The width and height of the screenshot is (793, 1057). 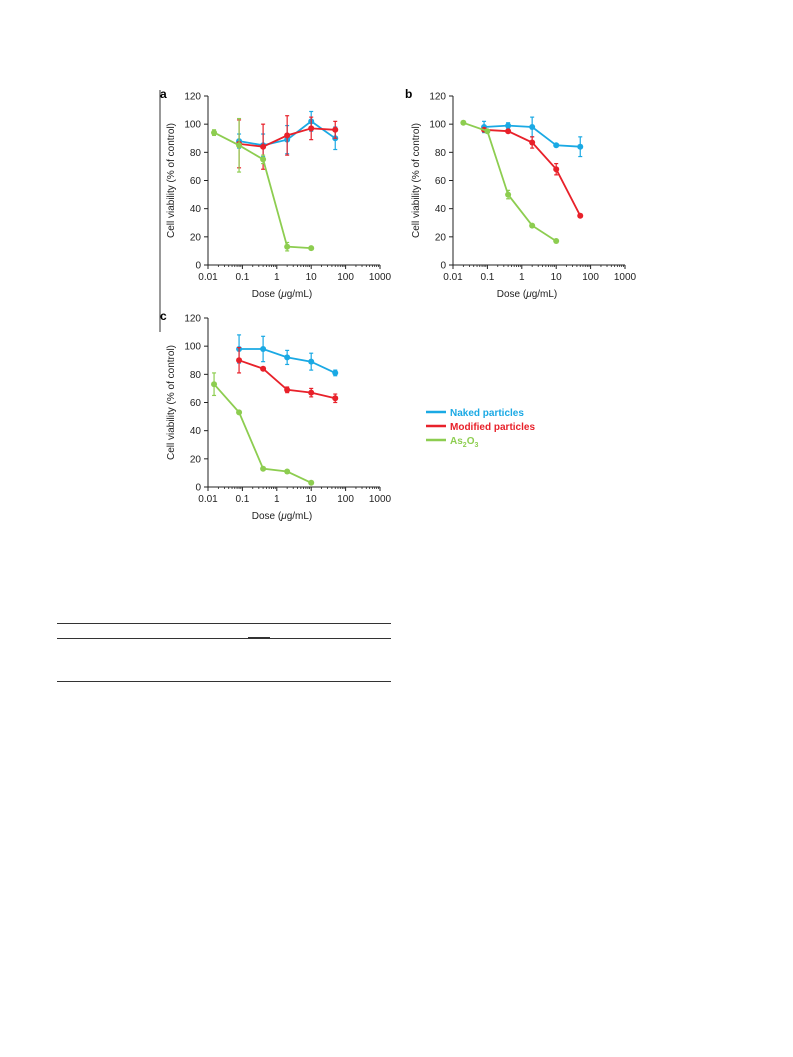 I want to click on panel-letter: b, so click(x=408, y=94).